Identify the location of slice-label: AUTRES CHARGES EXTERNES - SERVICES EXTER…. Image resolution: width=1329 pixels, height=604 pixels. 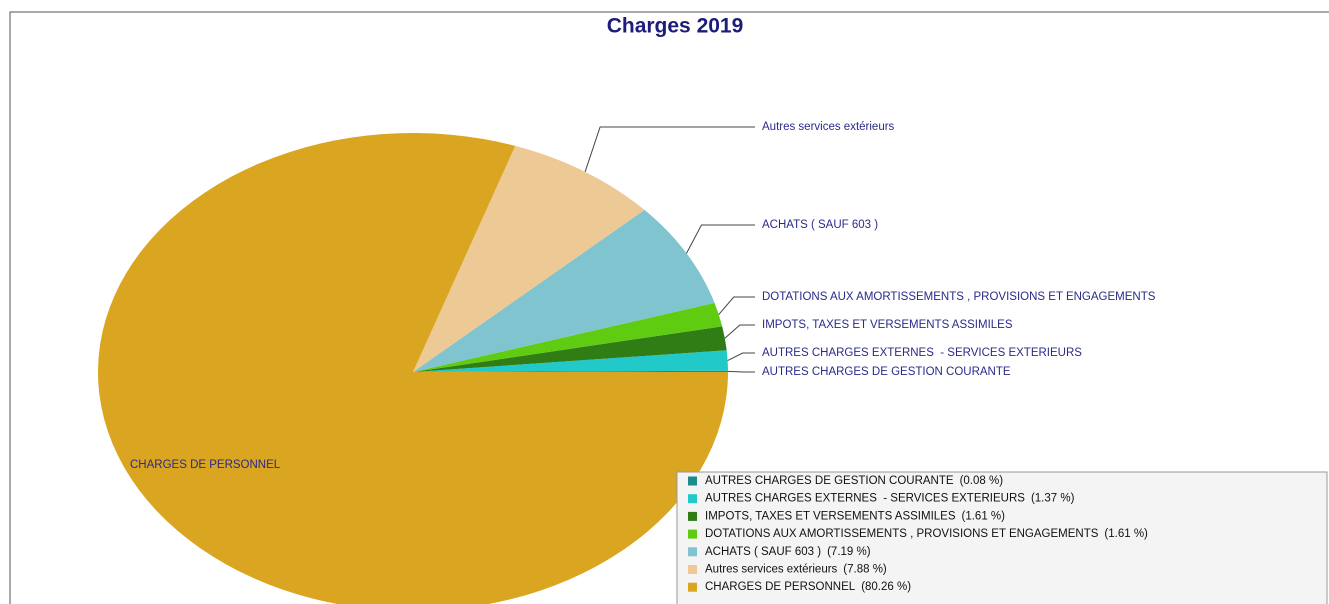
(922, 353).